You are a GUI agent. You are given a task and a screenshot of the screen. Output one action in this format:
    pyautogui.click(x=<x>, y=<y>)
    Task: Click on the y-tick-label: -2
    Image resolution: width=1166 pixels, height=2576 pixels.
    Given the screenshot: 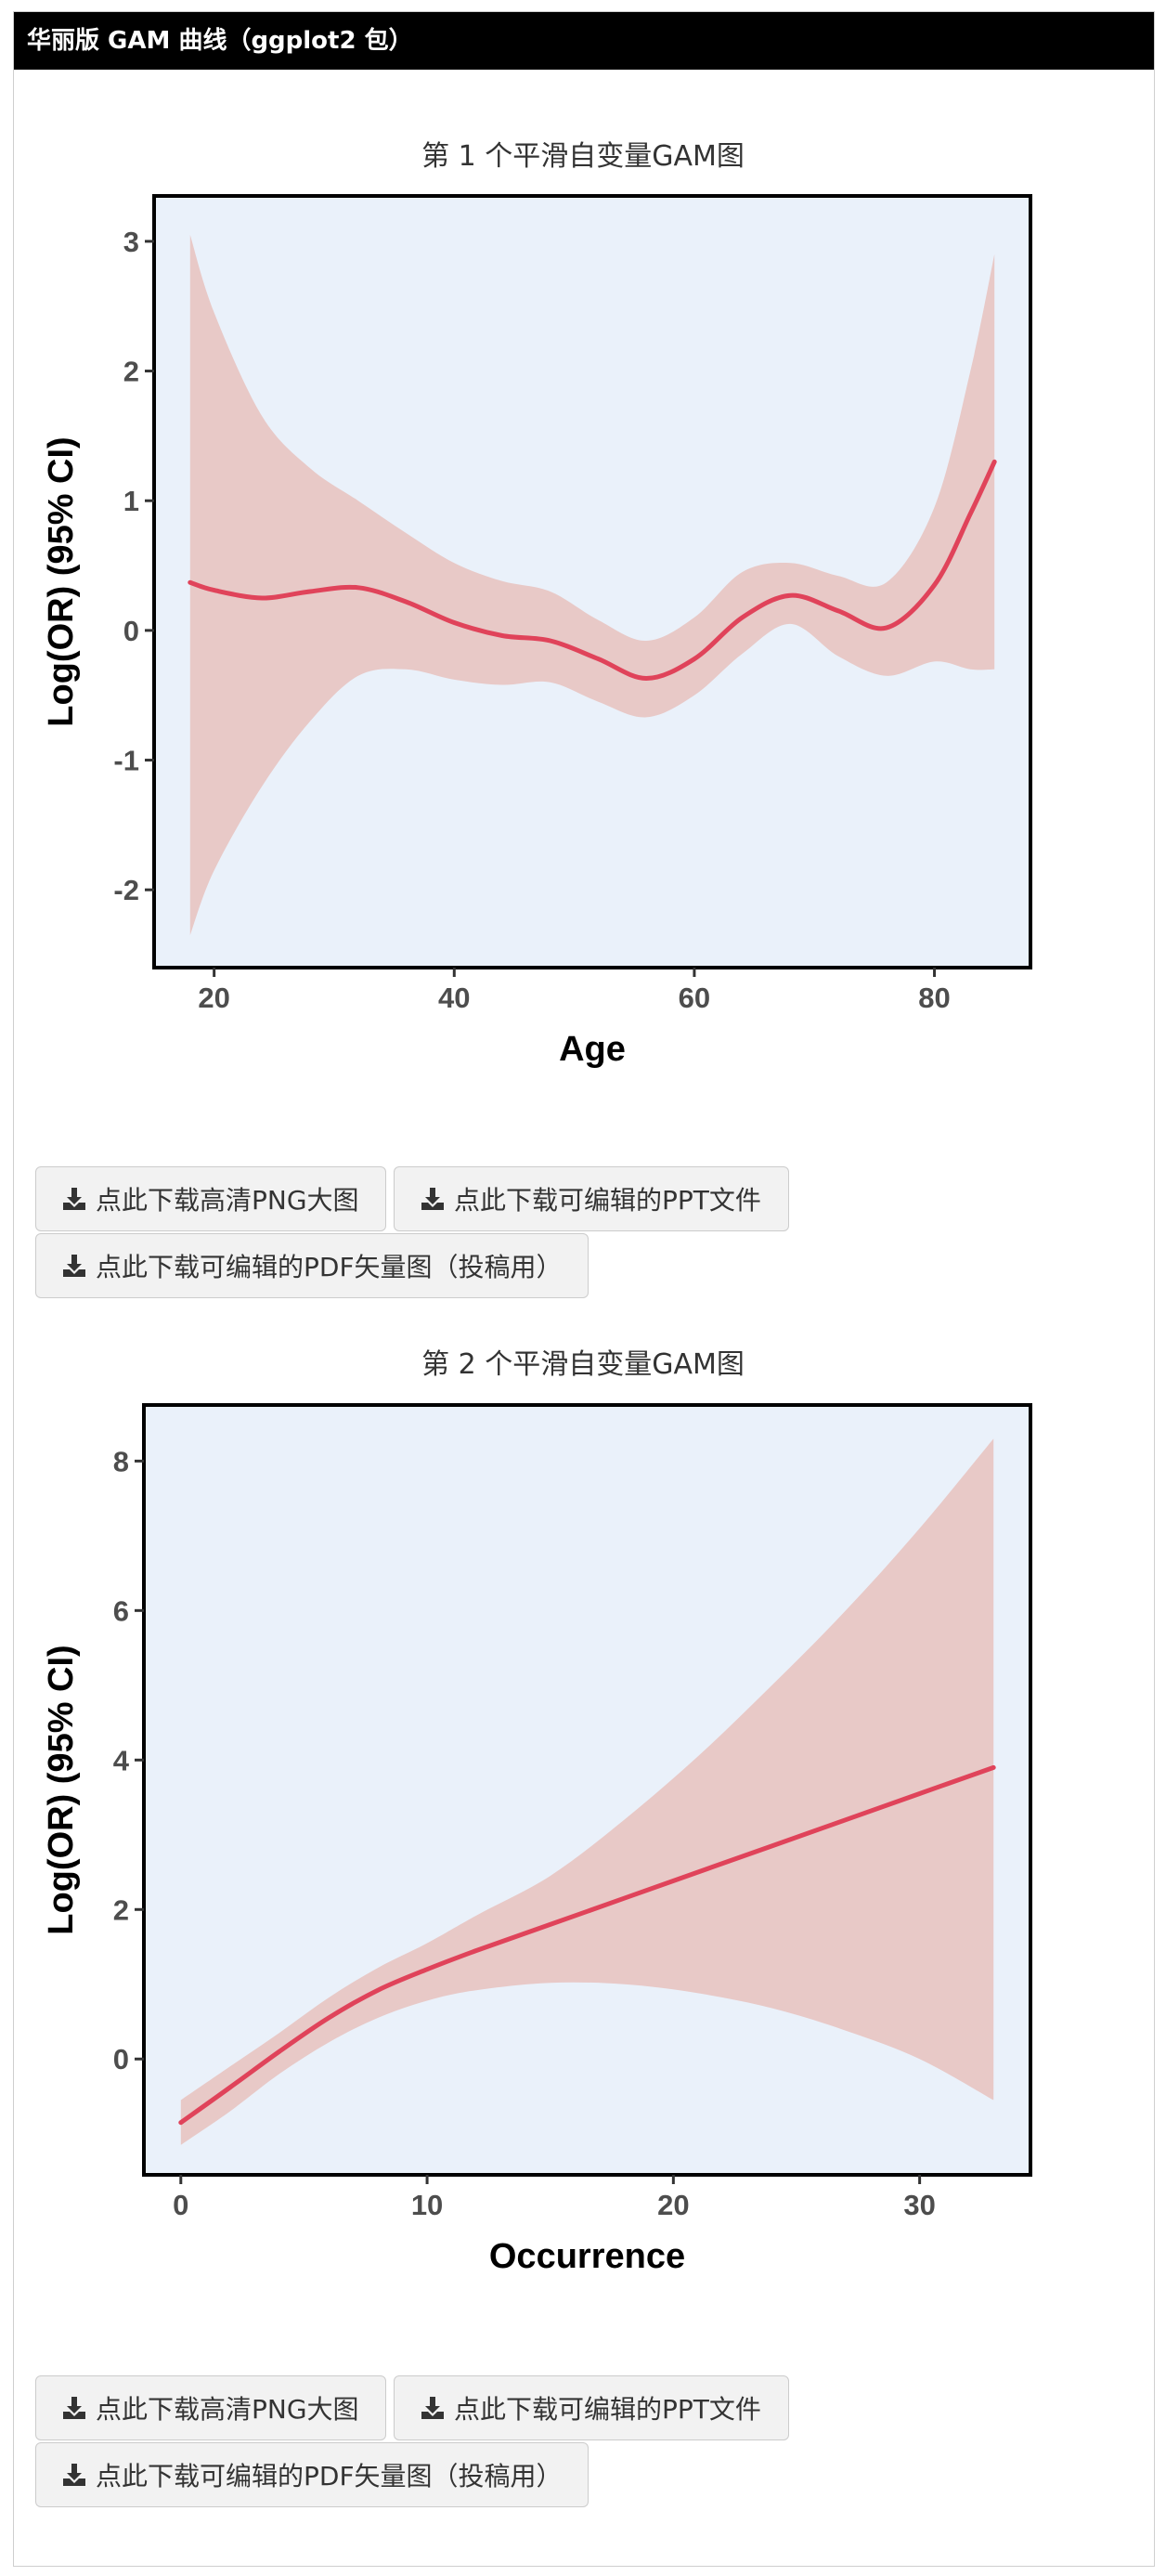 What is the action you would take?
    pyautogui.click(x=126, y=890)
    